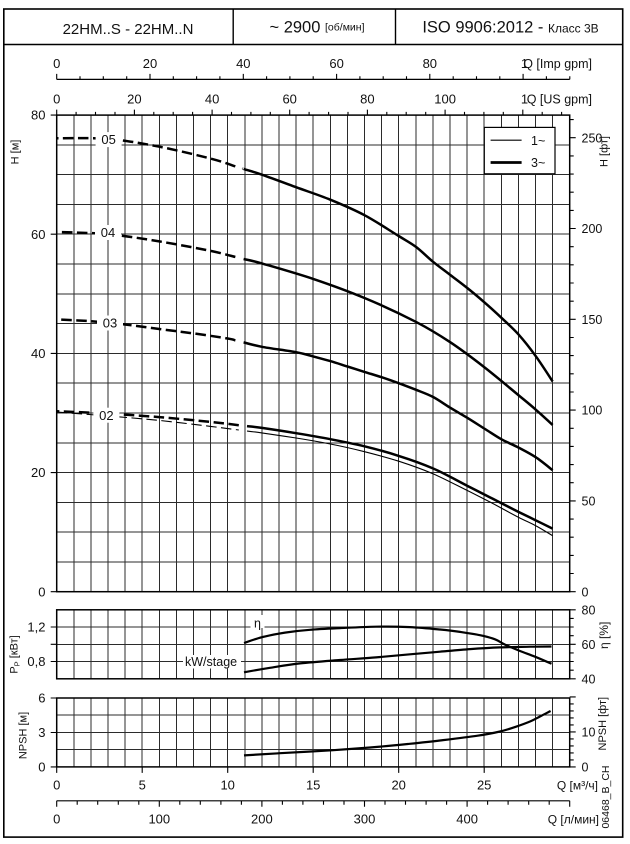 The height and width of the screenshot is (844, 630). I want to click on svg-text: Q [л/мин], so click(573, 819).